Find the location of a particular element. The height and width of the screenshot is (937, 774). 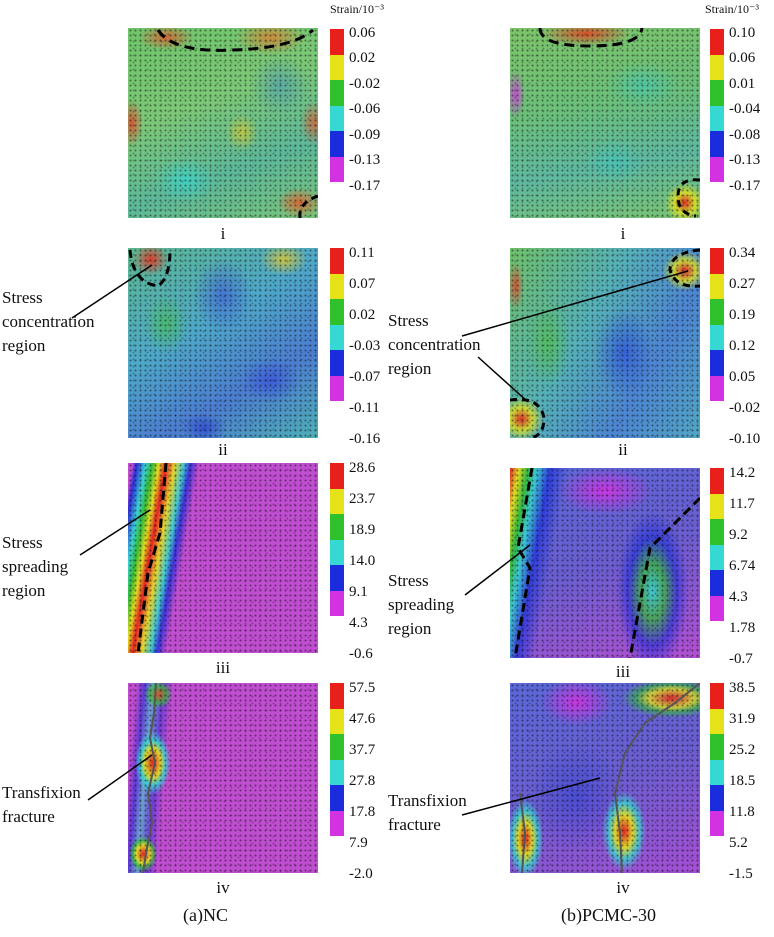

tick-label: -0.07 is located at coordinates (365, 377).